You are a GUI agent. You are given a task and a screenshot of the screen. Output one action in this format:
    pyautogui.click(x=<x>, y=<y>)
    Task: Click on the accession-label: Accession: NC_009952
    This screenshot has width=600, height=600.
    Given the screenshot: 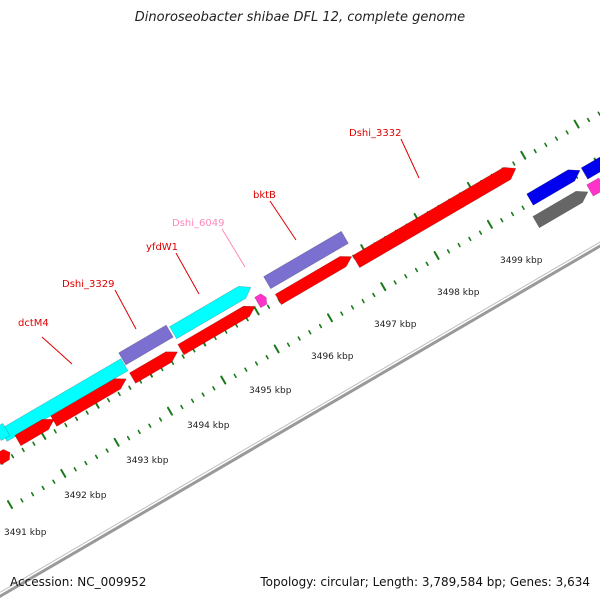 What is the action you would take?
    pyautogui.click(x=78, y=582)
    